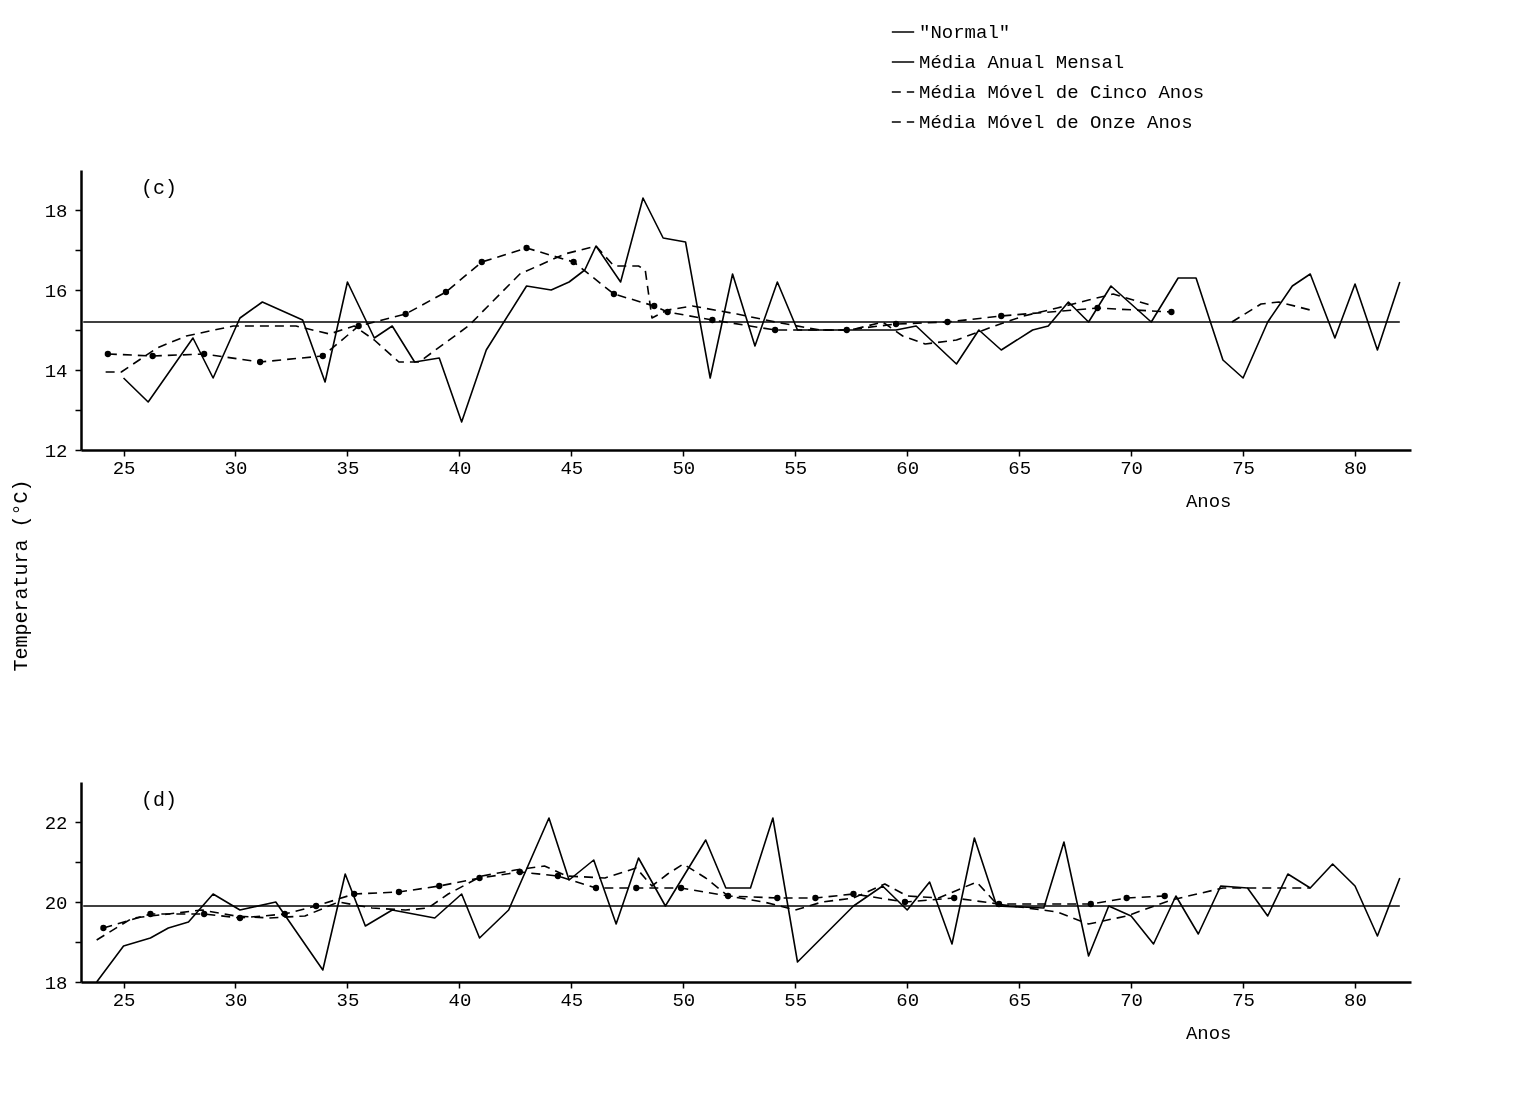 Image resolution: width=1526 pixels, height=1103 pixels. What do you see at coordinates (159, 800) in the screenshot?
I see `annotation: (d)` at bounding box center [159, 800].